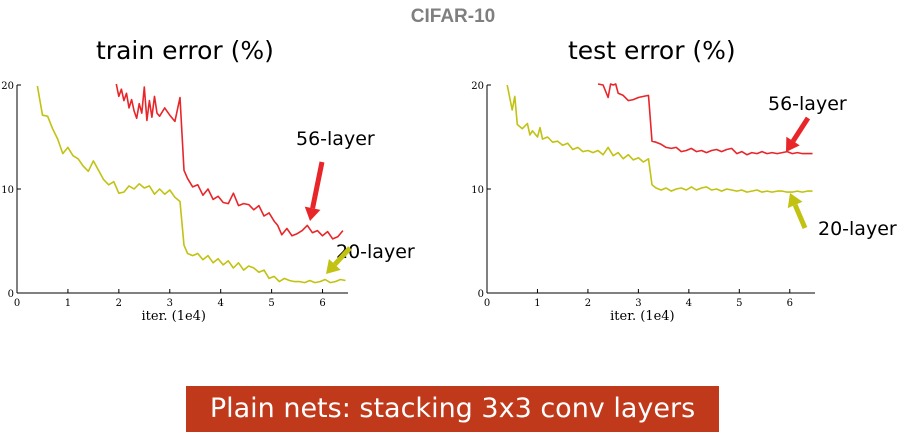  Describe the element at coordinates (487, 303) in the screenshot. I see `test-x-tick-label: 0` at that location.